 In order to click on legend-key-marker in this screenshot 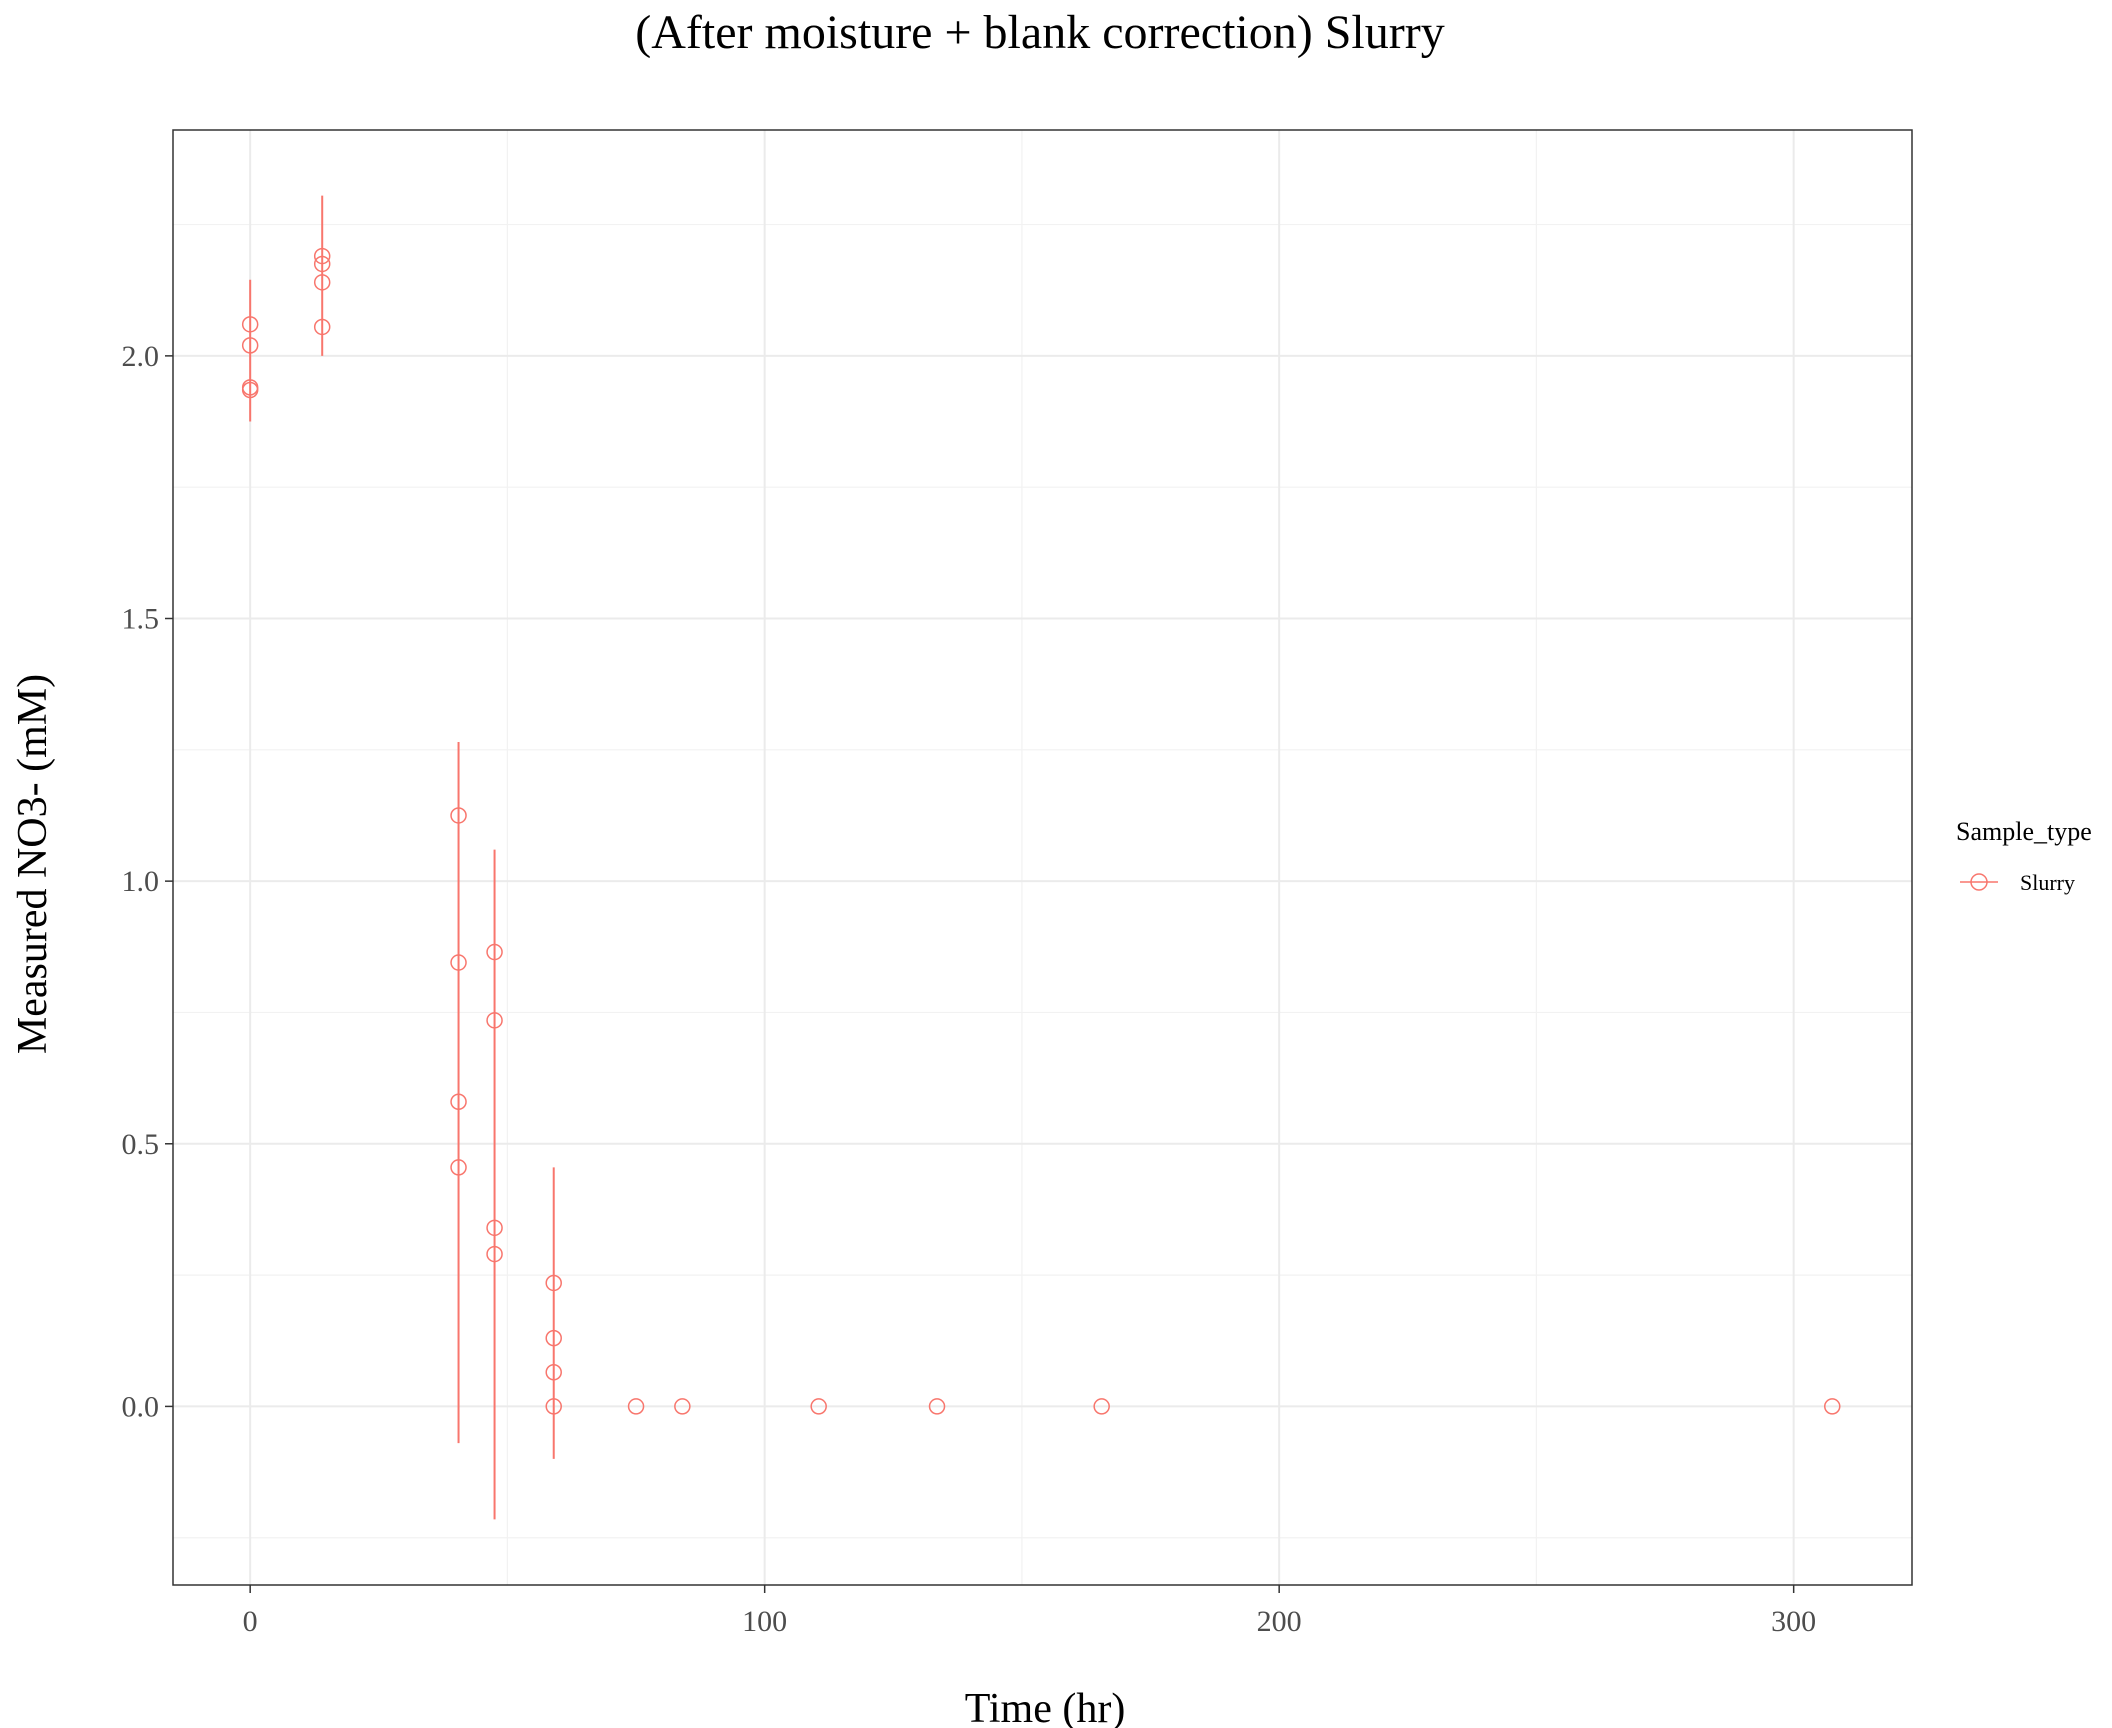, I will do `click(1979, 882)`.